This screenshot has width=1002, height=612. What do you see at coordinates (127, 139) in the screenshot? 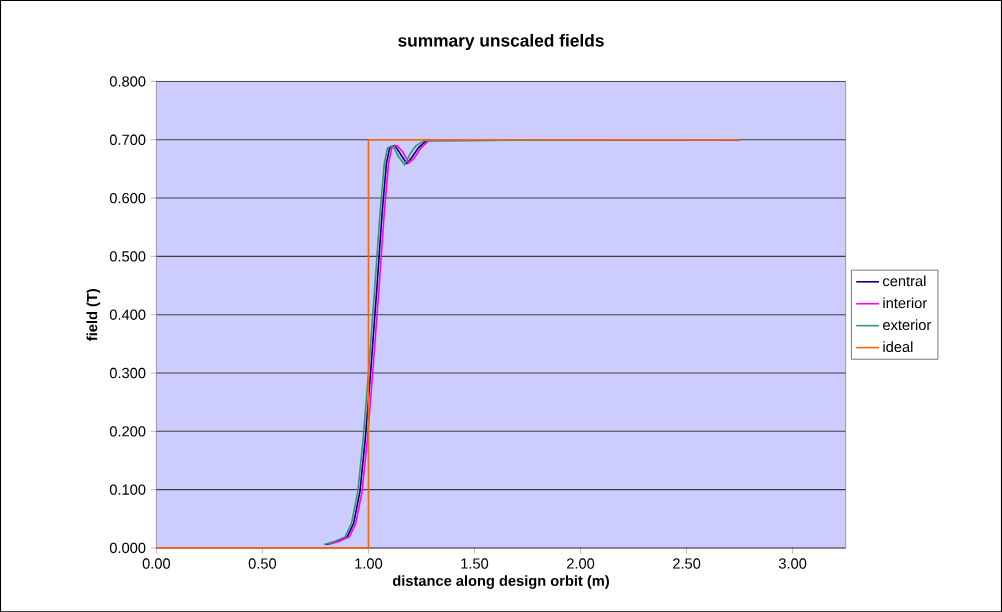
I see `y-tick-label: 0.700` at bounding box center [127, 139].